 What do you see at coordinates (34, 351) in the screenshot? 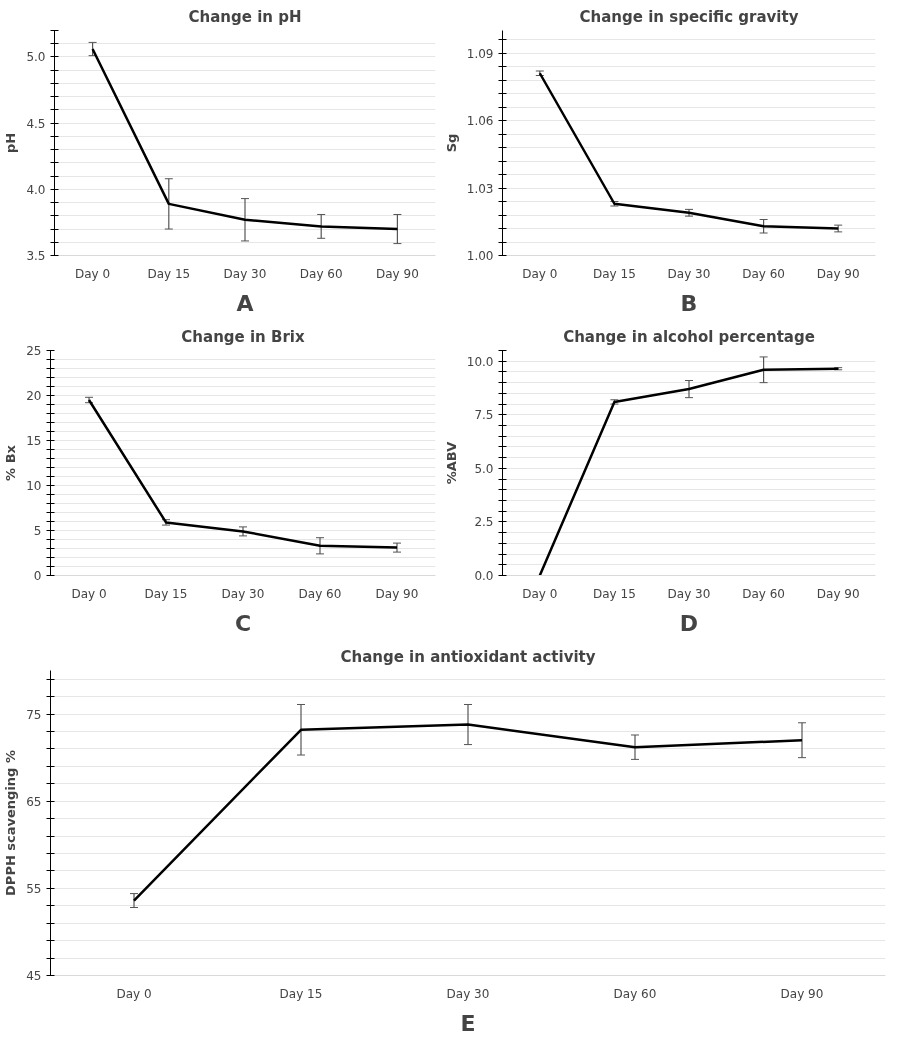
I see `y-tick-label: 25` at bounding box center [34, 351].